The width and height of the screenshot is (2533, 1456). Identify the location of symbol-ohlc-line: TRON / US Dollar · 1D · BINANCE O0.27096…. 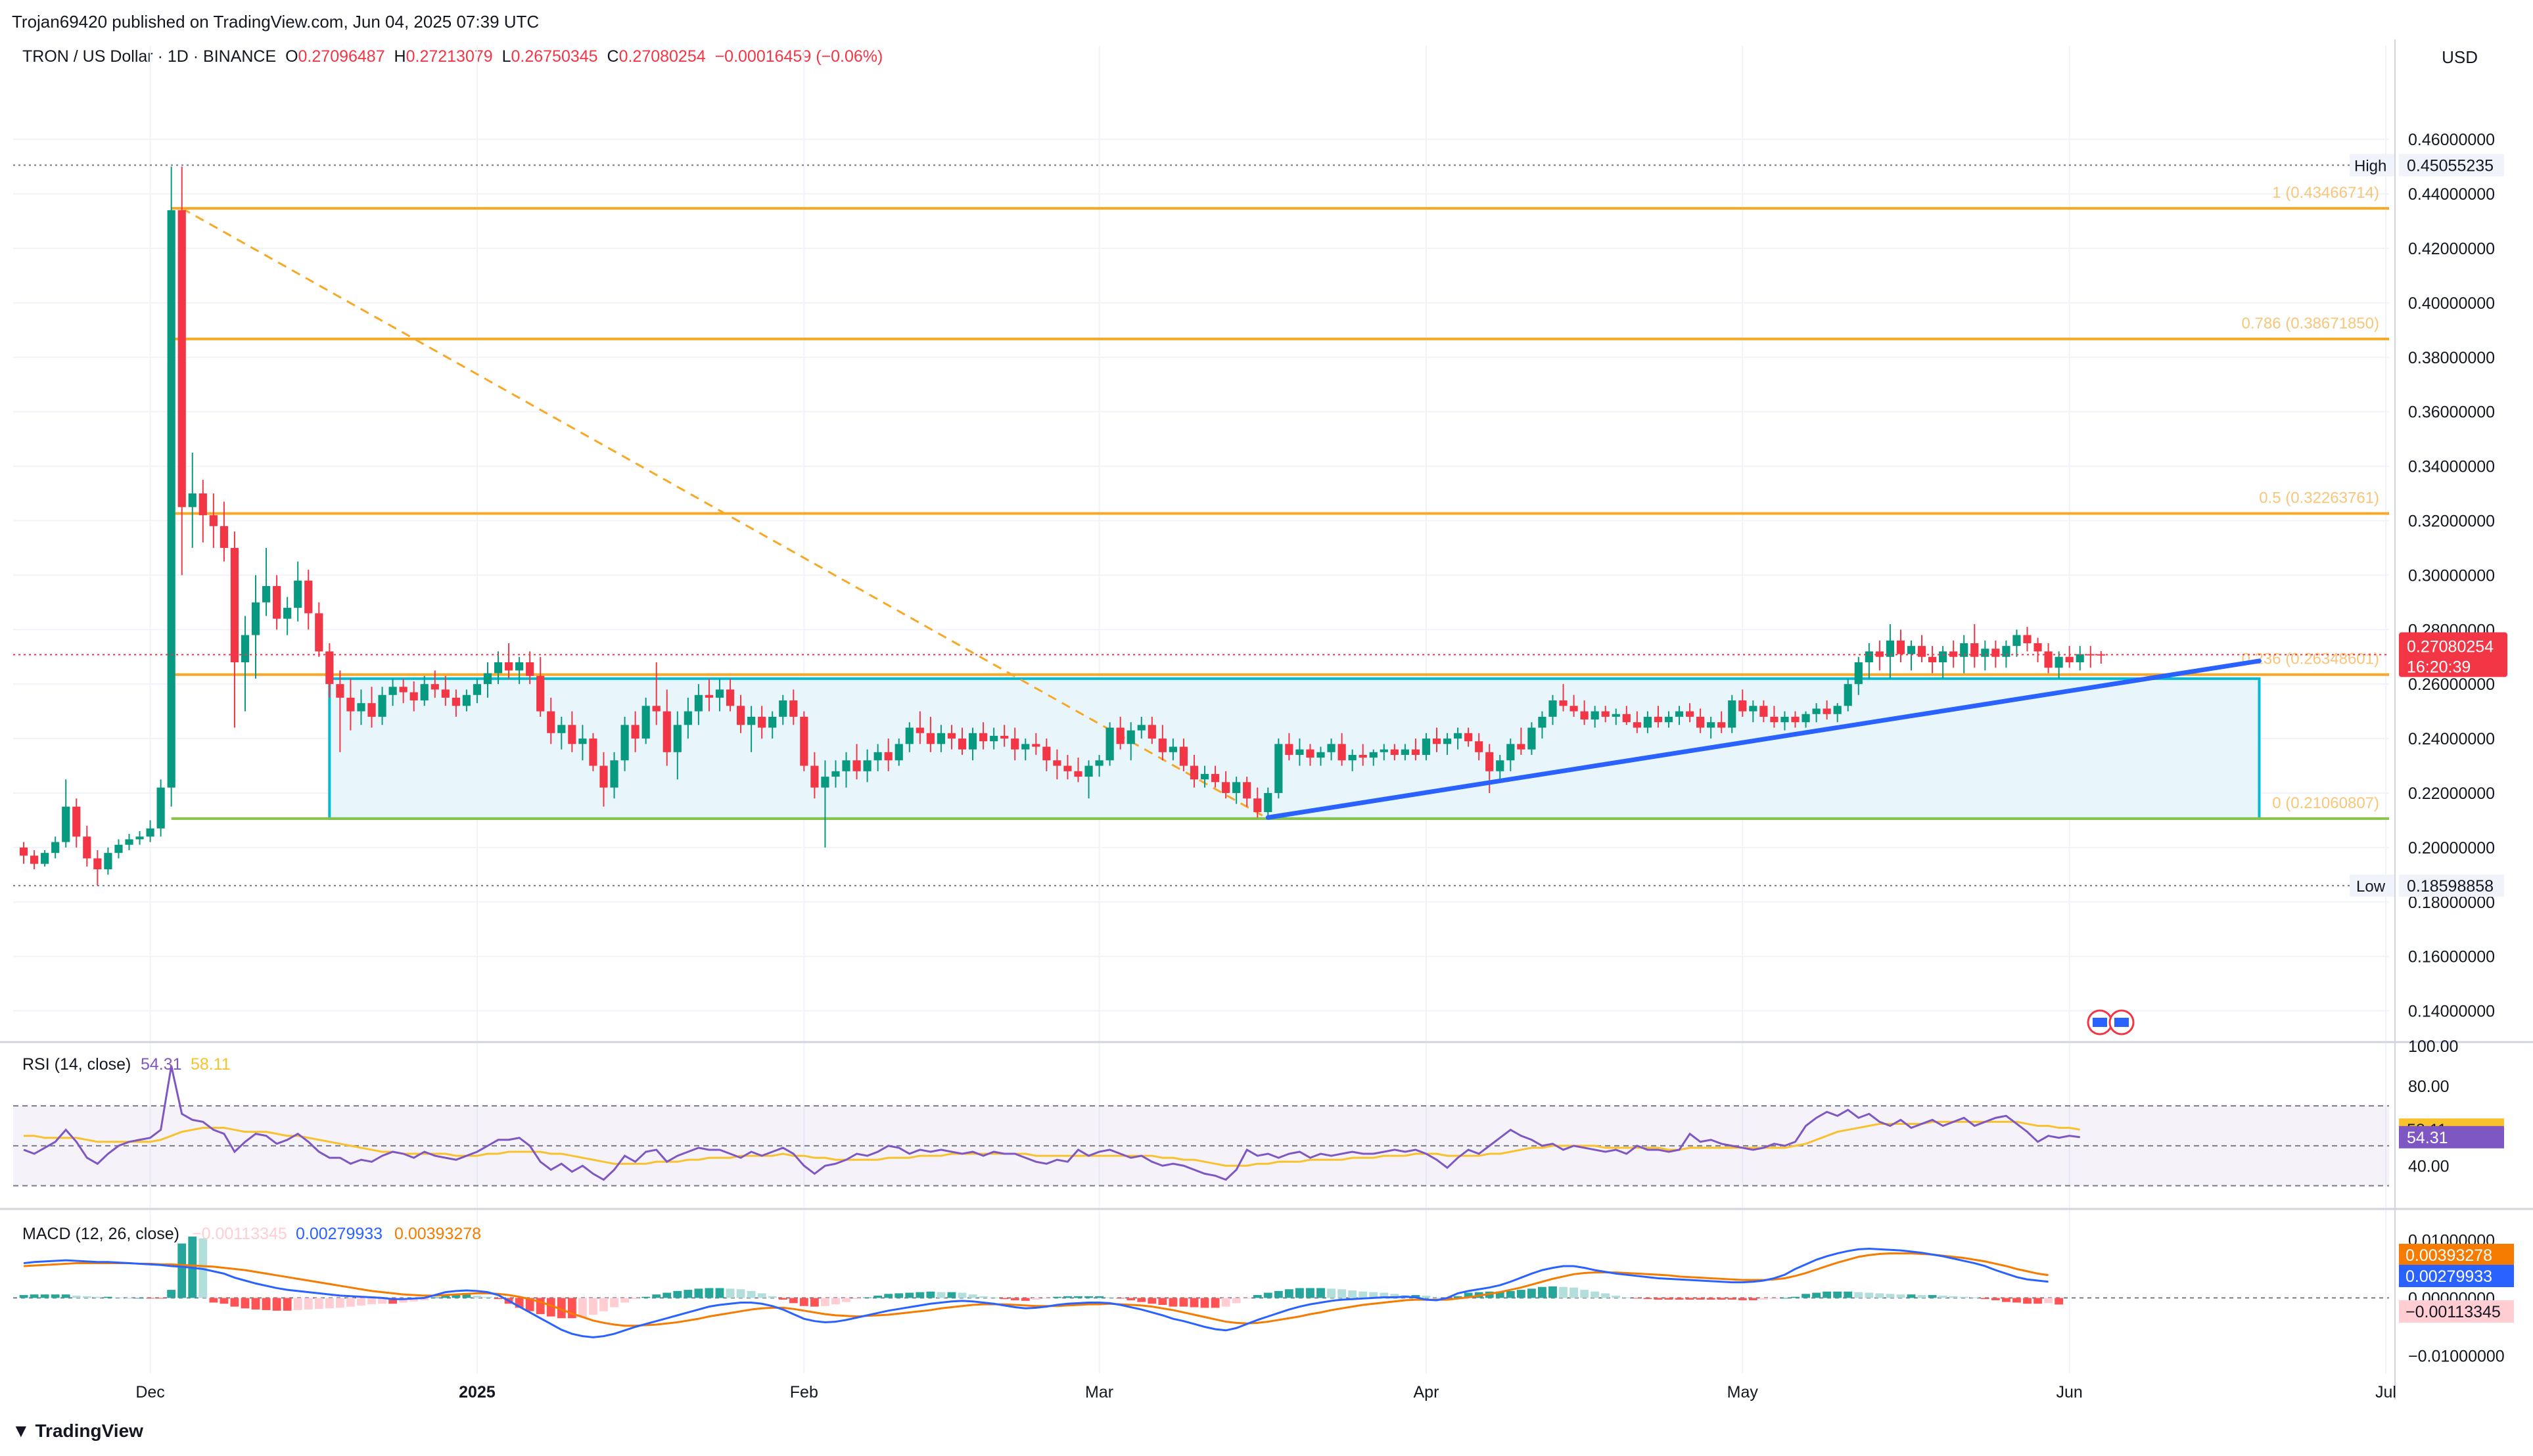
(453, 56).